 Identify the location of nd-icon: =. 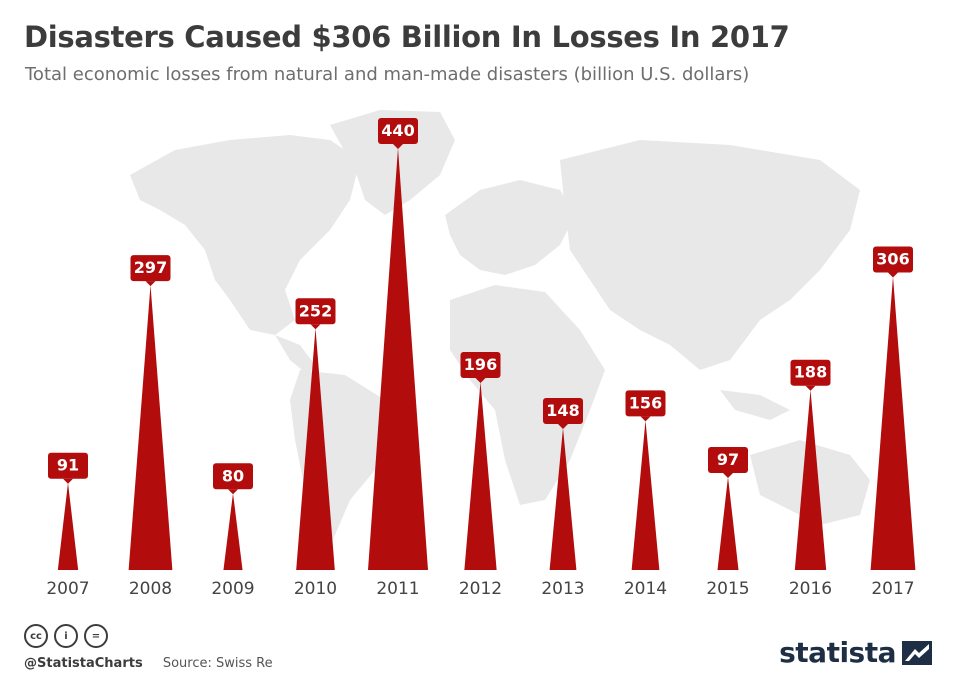
(96, 636).